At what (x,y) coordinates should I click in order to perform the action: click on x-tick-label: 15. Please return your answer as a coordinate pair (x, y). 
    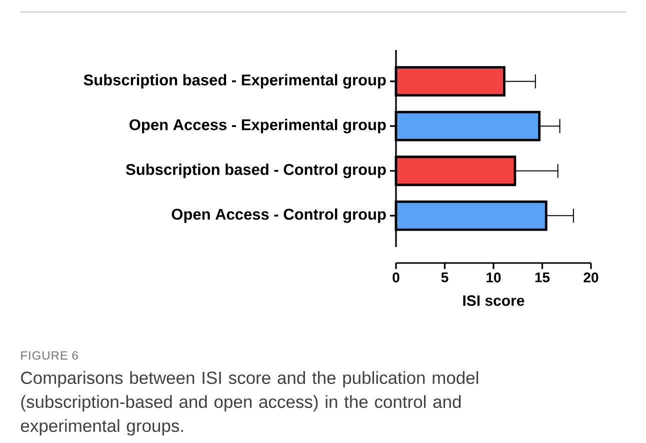
    Looking at the image, I should click on (542, 277).